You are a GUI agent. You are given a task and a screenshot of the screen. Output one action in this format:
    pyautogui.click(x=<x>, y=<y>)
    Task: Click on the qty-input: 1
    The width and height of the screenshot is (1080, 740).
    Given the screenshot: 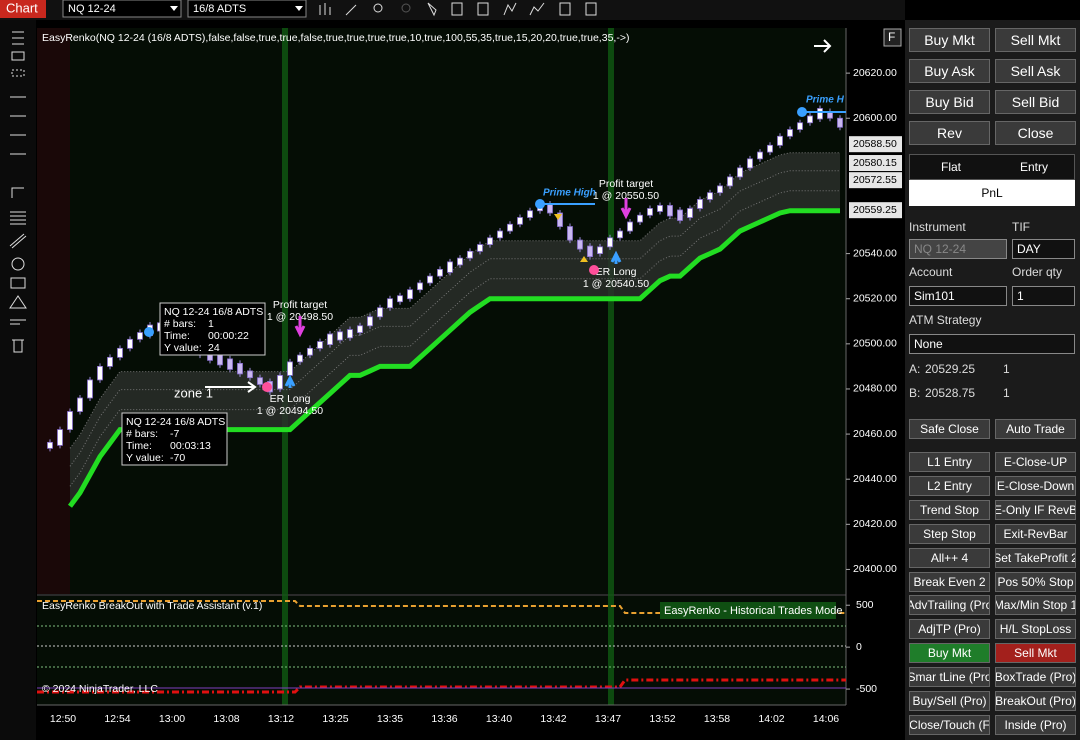 What is the action you would take?
    pyautogui.click(x=1043, y=296)
    